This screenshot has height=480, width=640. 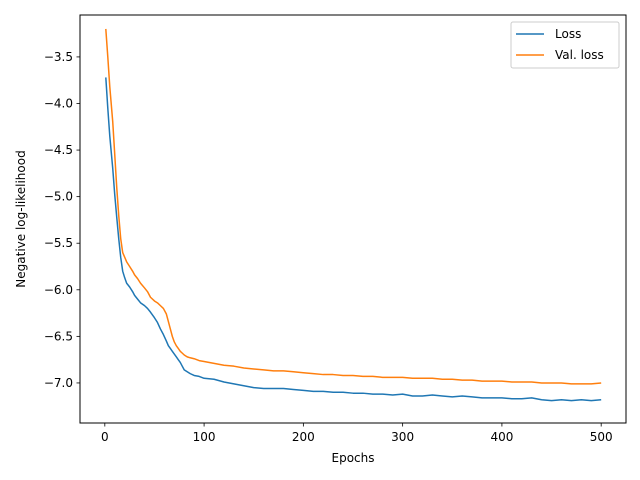 I want to click on y-axis: −3.5 −4.0 −4.5 −5.0 −5.5 −6.0 −6.5 −7.0, so click(x=62, y=220).